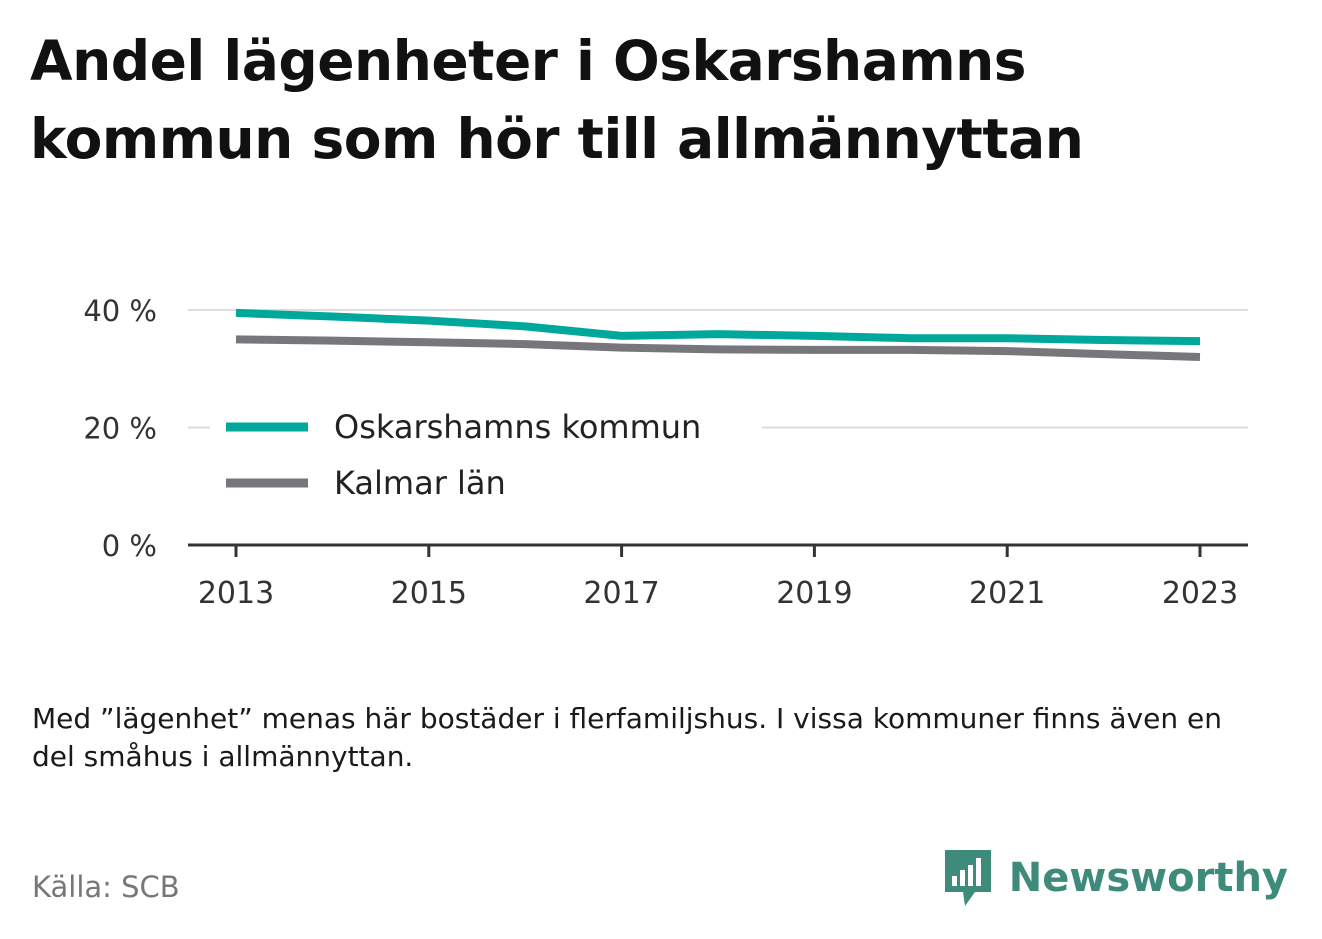 This screenshot has height=939, width=1322. What do you see at coordinates (1200, 593) in the screenshot?
I see `x-tick-label: 2023` at bounding box center [1200, 593].